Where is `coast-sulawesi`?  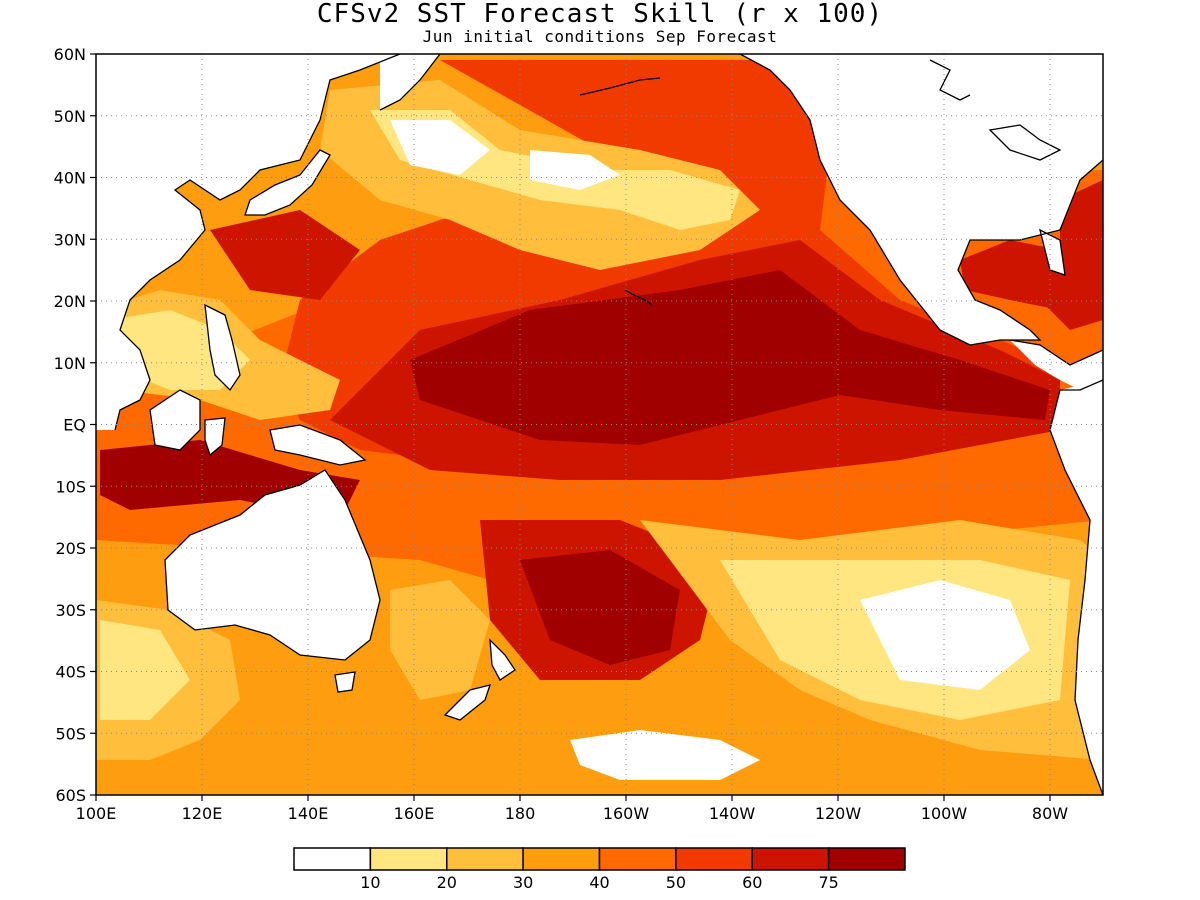
coast-sulawesi is located at coordinates (215, 437).